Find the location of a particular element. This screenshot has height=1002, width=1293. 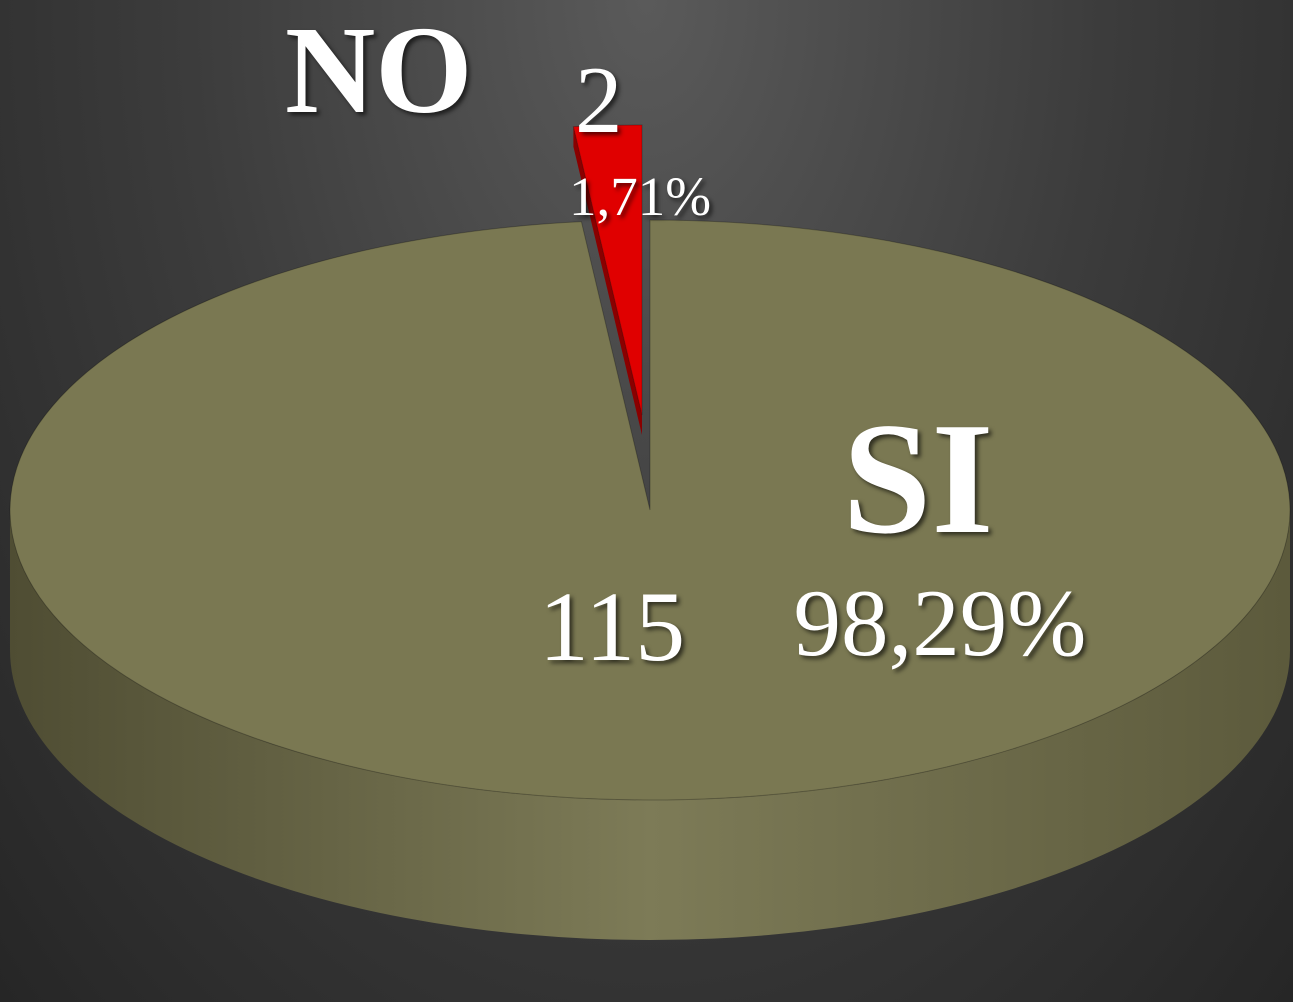

slice-side is located at coordinates (607, 280).